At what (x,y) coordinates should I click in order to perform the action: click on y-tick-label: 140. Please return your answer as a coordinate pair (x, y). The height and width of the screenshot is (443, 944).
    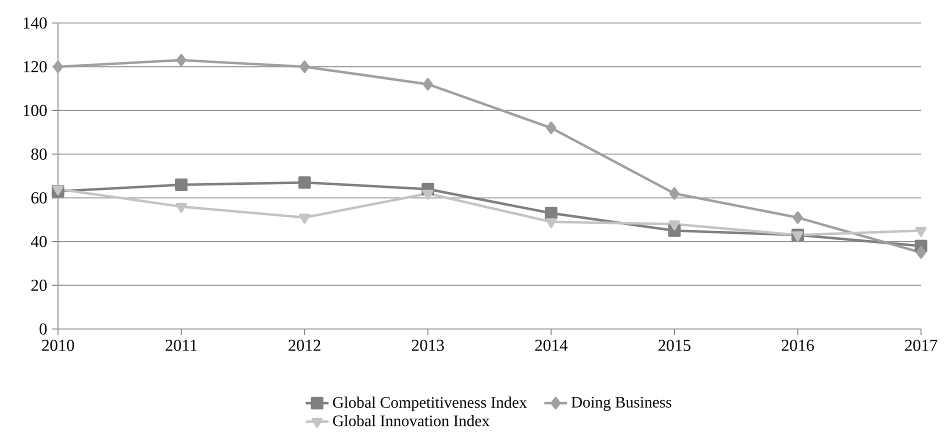
    Looking at the image, I should click on (35, 23).